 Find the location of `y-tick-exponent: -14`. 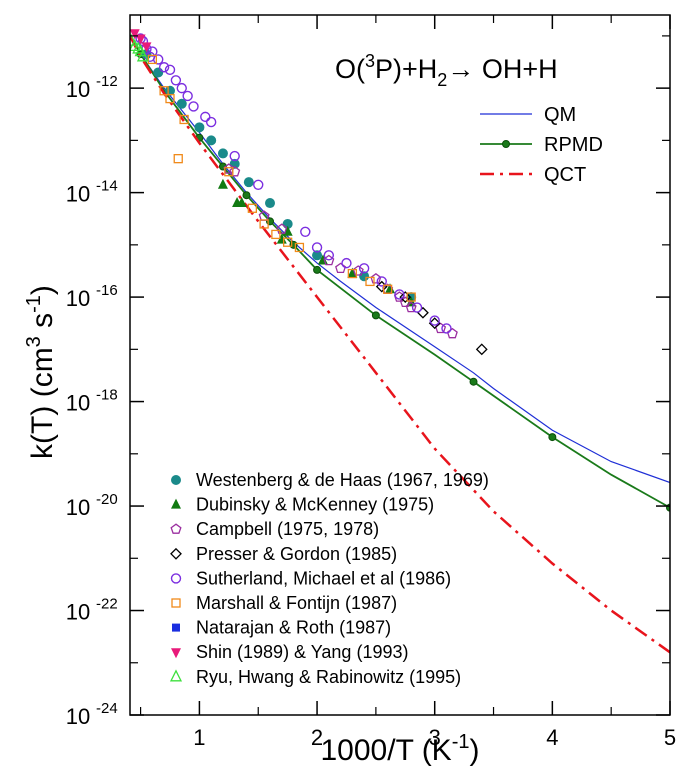

y-tick-exponent: -14 is located at coordinates (107, 186).